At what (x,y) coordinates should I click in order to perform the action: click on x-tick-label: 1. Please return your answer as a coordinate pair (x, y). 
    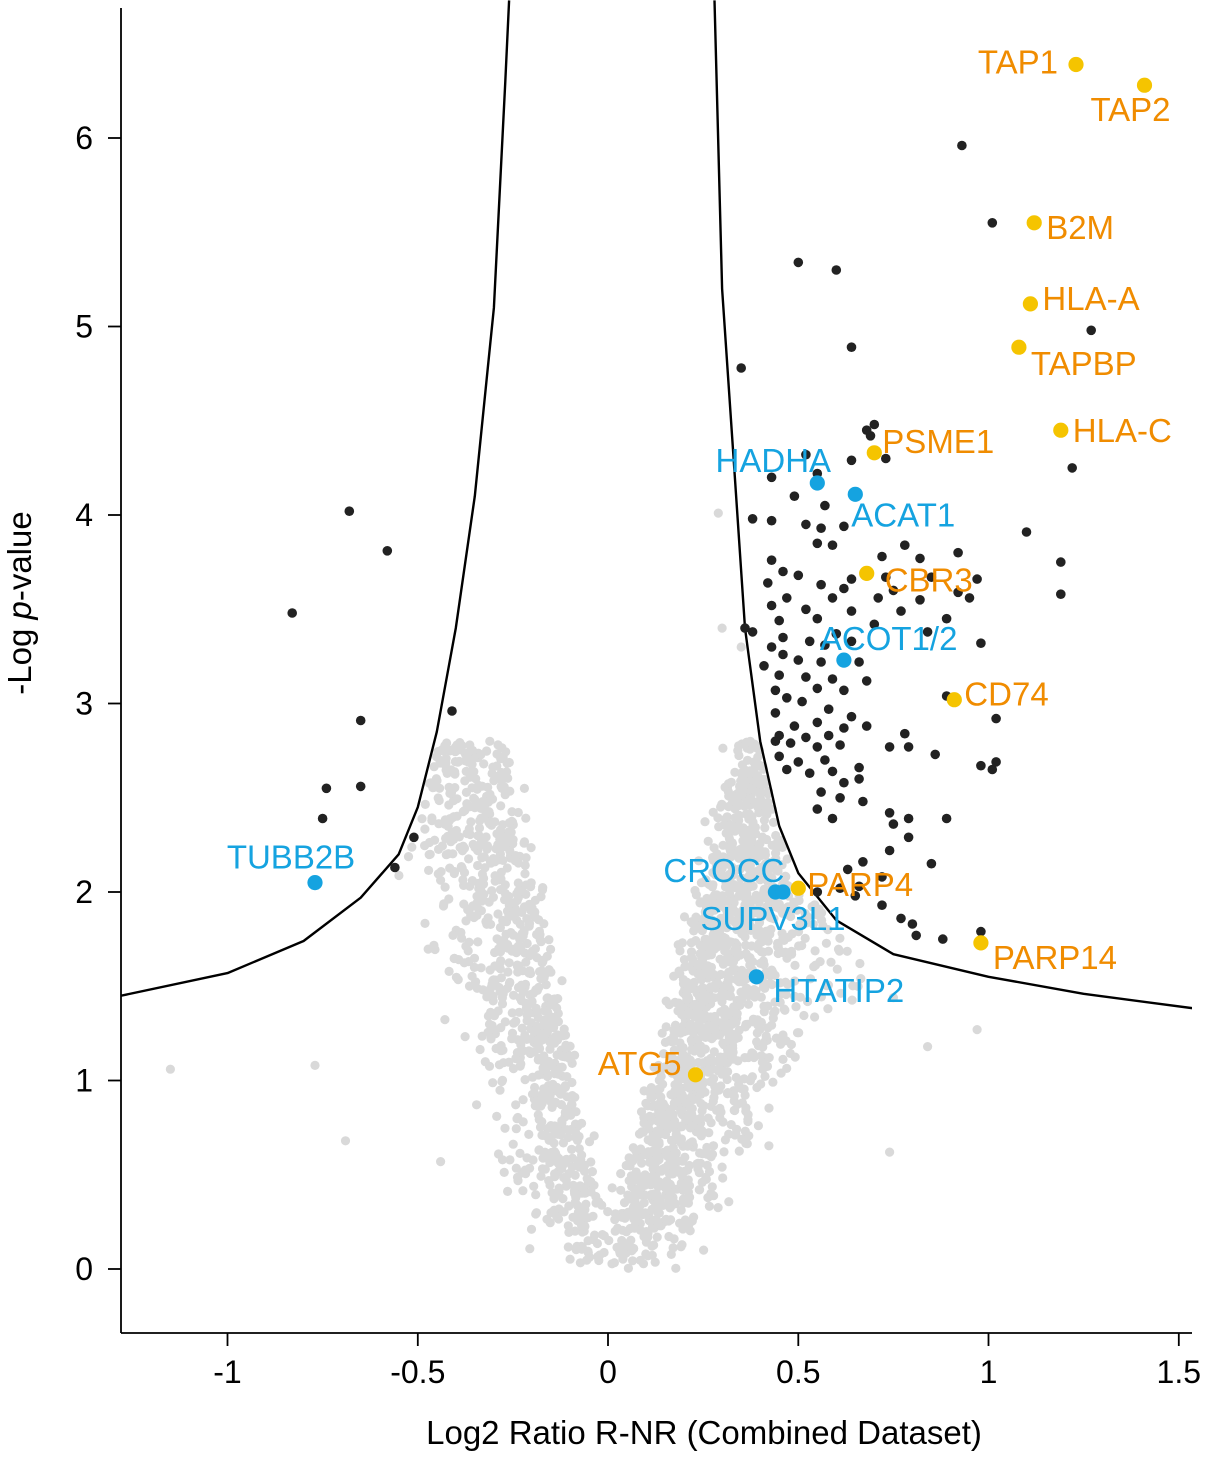
    Looking at the image, I should click on (989, 1372).